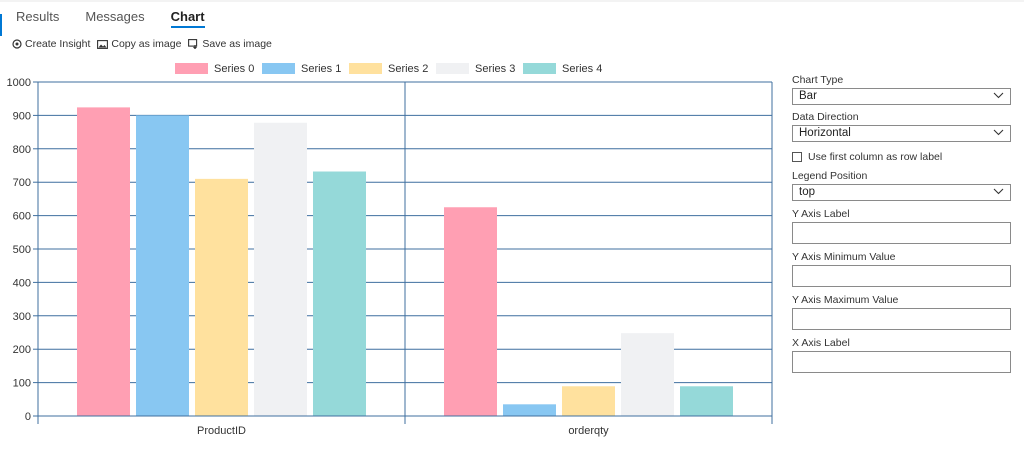 Image resolution: width=1024 pixels, height=452 pixels. I want to click on chart-type-label: Chart Type, so click(818, 80).